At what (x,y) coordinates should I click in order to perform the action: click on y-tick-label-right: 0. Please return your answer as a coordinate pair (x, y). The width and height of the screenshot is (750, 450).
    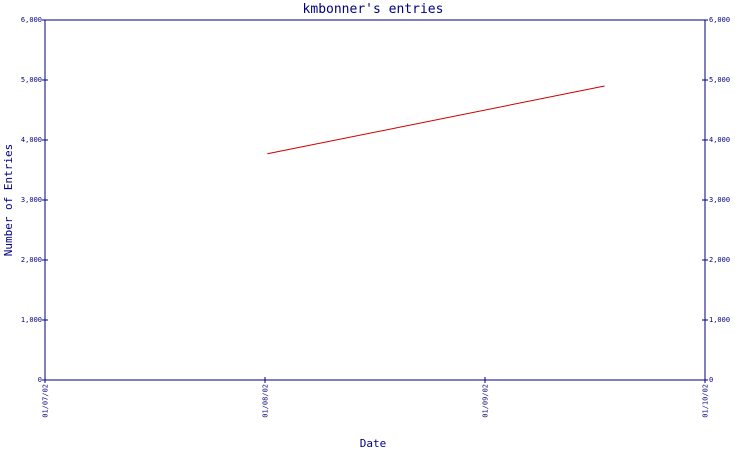
    Looking at the image, I should click on (711, 380).